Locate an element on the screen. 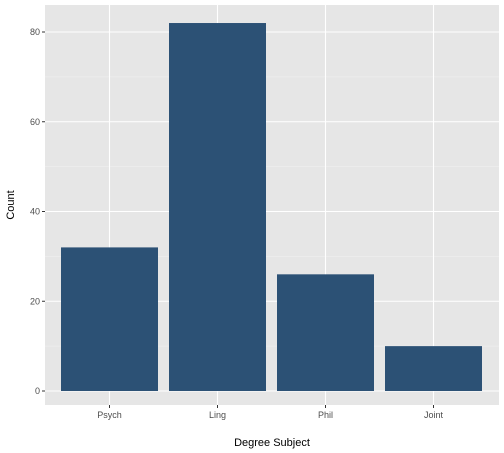  x-axis-title: Degree Subject is located at coordinates (272, 443).